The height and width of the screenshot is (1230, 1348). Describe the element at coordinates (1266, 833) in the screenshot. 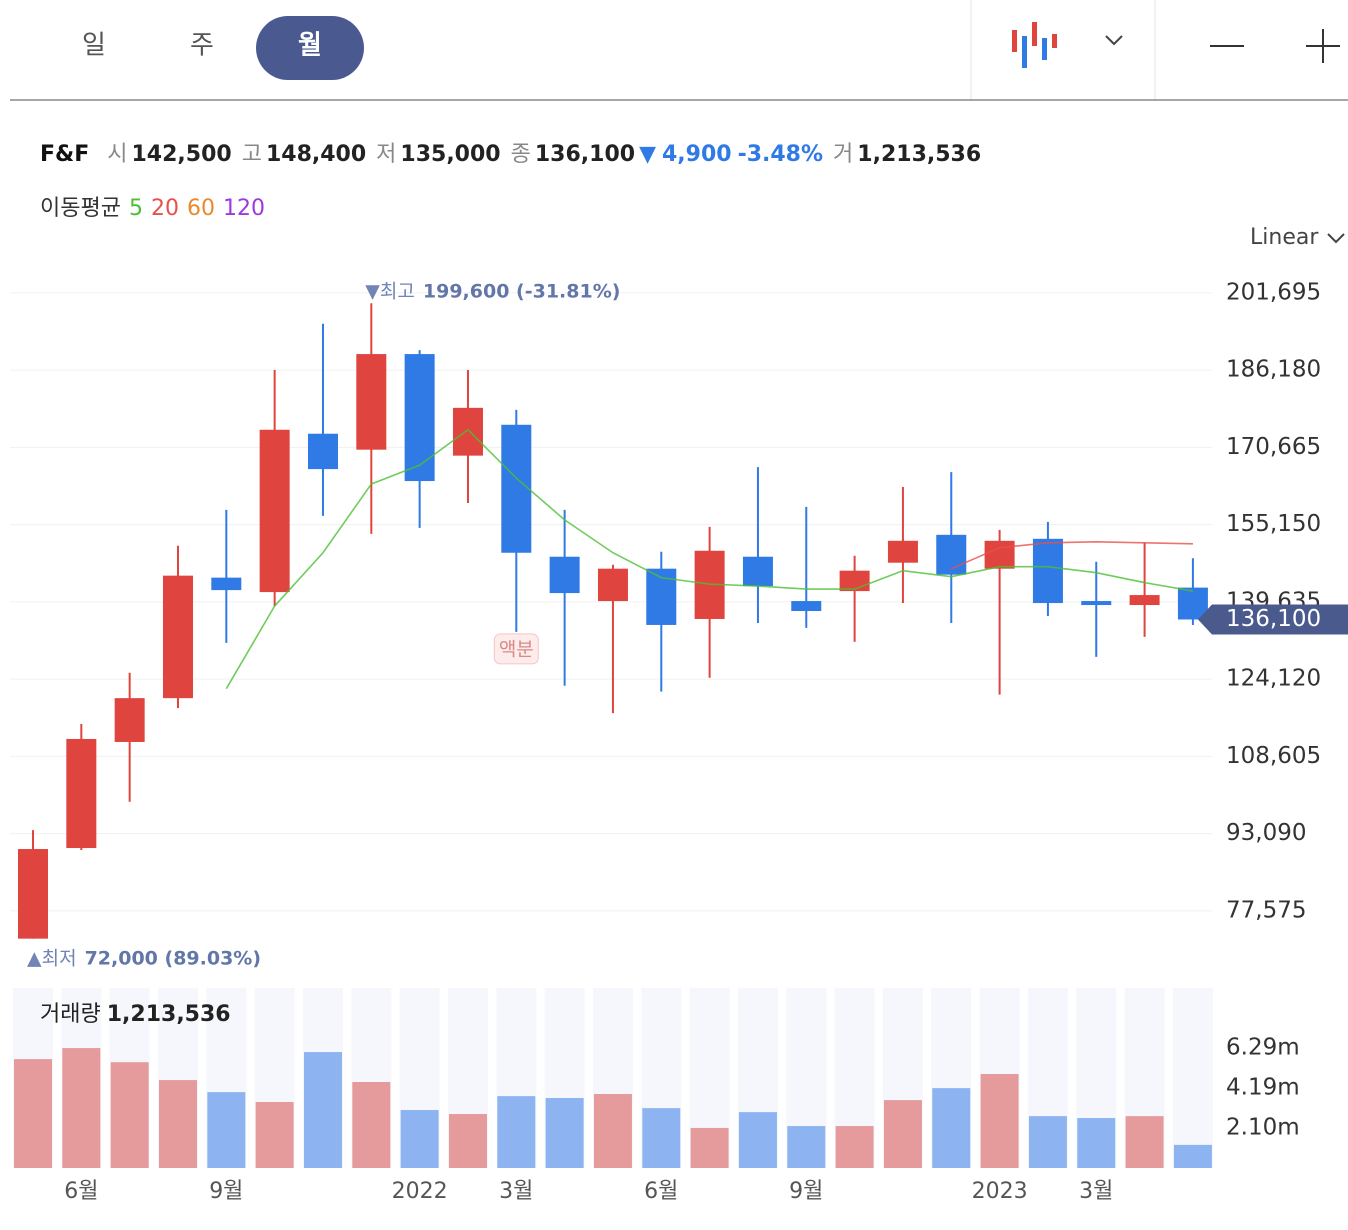

I see `y-tick-label: 93,090` at that location.